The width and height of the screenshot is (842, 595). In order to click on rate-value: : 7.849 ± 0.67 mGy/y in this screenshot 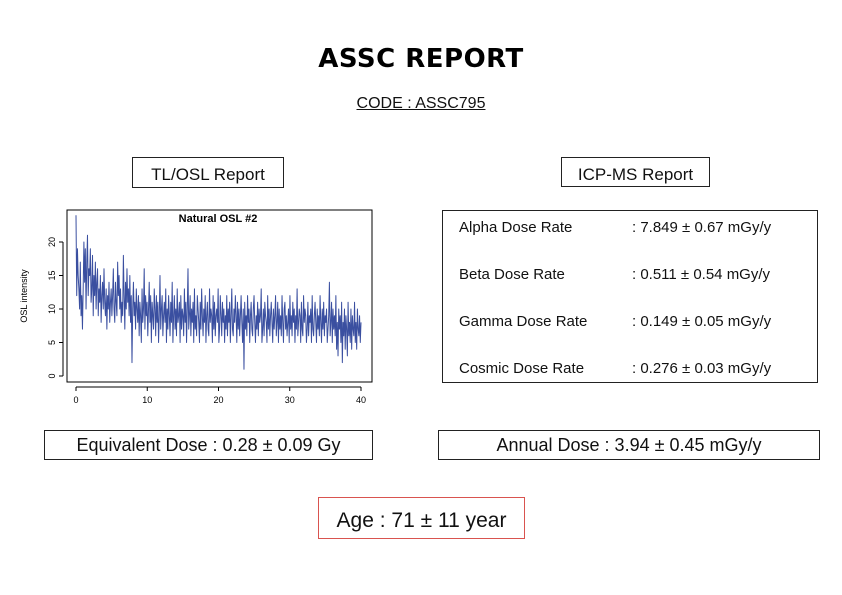, I will do `click(702, 227)`.